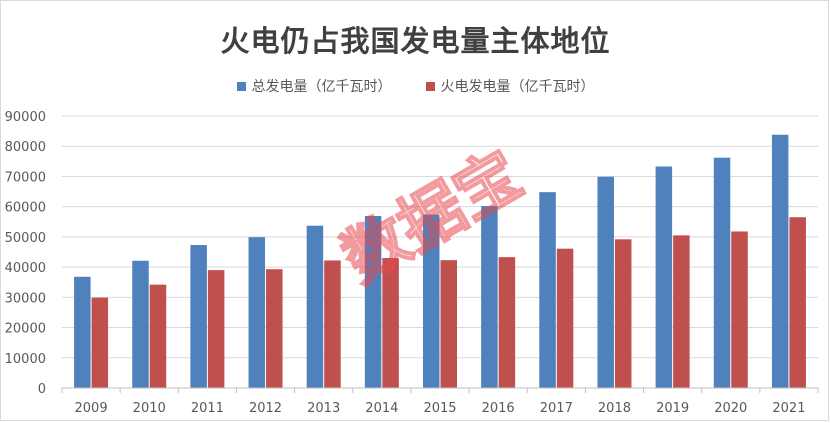 The width and height of the screenshot is (831, 423). Describe the element at coordinates (373, 302) in the screenshot. I see `bar-total-2014` at that location.